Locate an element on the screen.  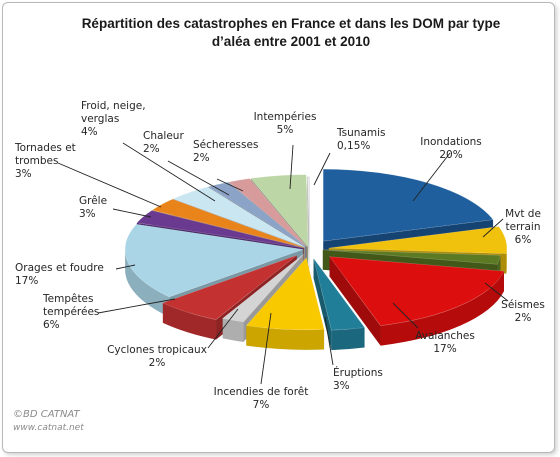
data-label-inondations-0: Inondations is located at coordinates (451, 142).